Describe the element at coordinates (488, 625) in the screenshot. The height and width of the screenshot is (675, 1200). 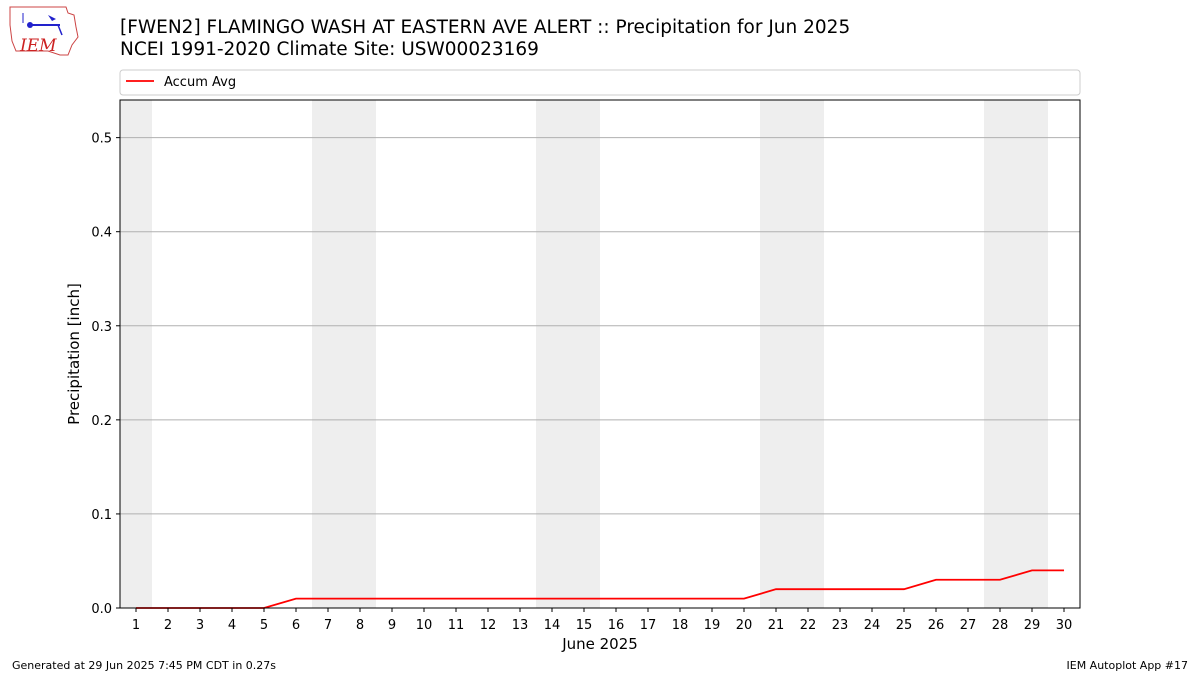
I see `x-tick-label: 12` at that location.